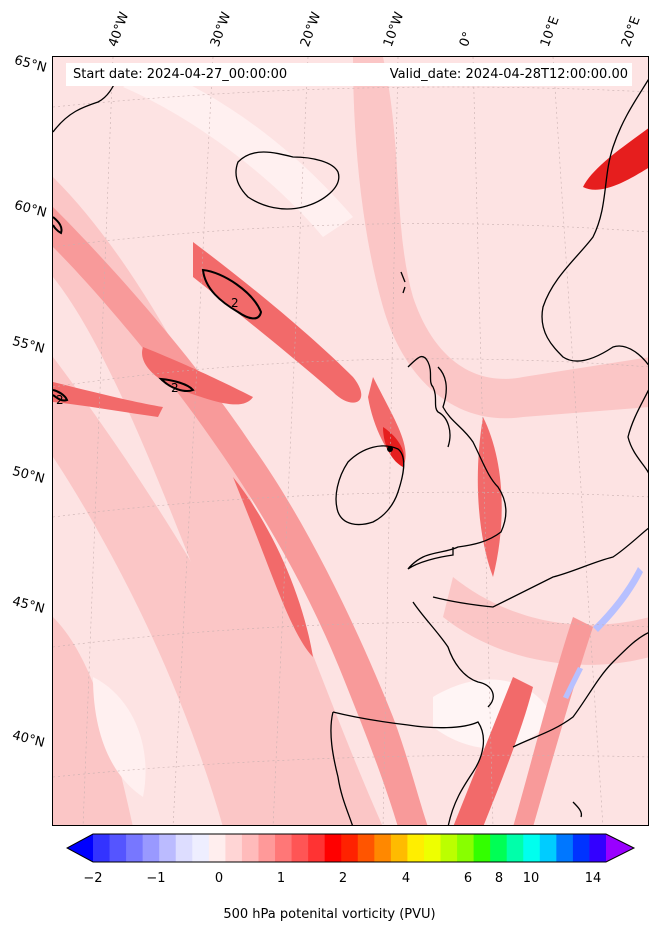  What do you see at coordinates (156, 878) in the screenshot?
I see `colorbar-tick: −1` at bounding box center [156, 878].